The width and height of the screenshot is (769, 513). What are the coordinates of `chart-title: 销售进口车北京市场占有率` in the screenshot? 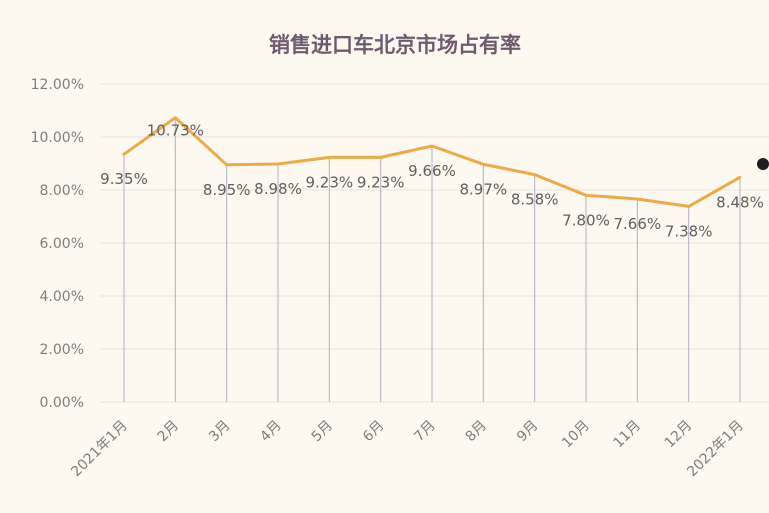 It's located at (395, 45).